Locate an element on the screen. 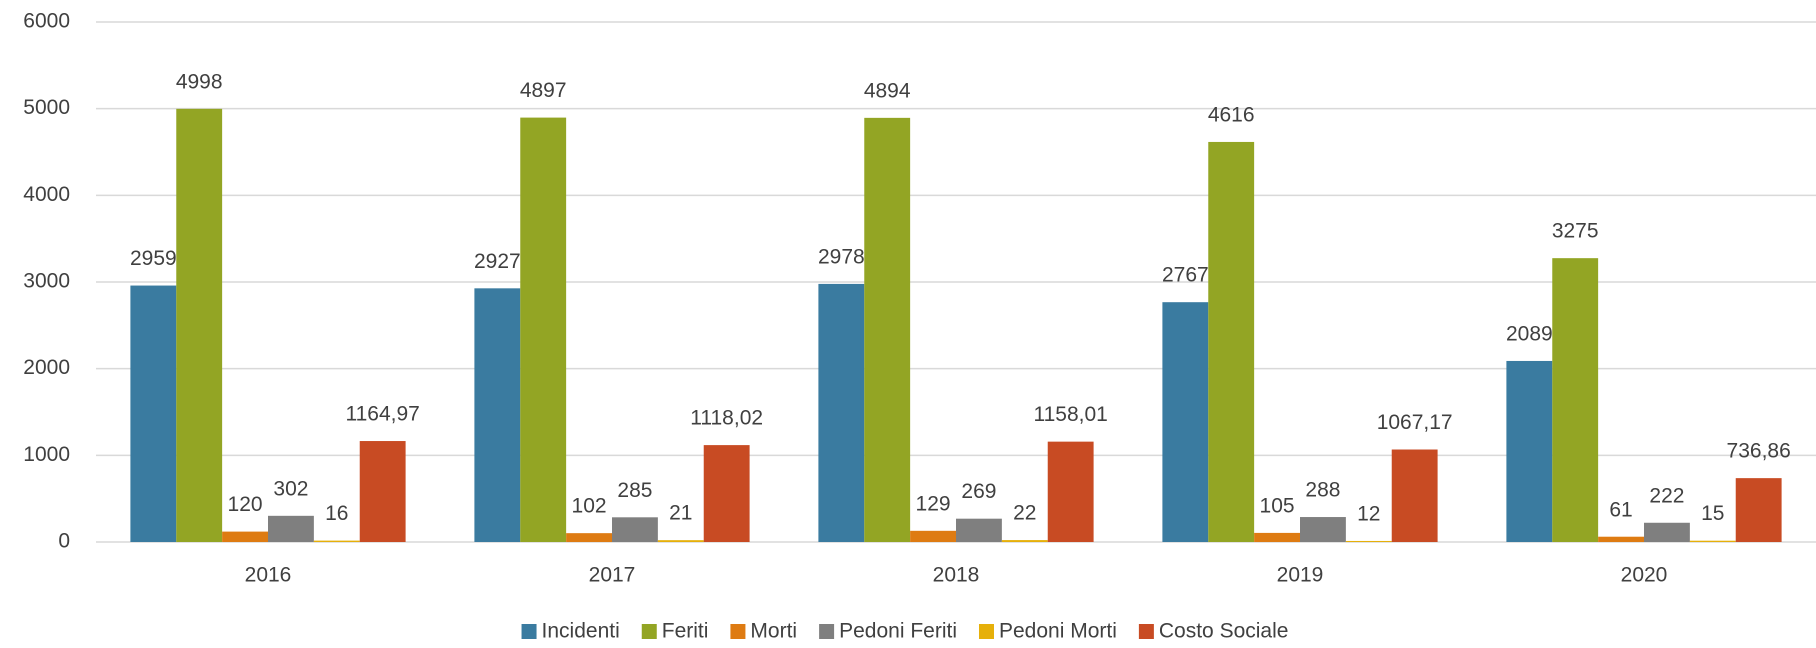 This screenshot has height=648, width=1816. data-label: 4897 is located at coordinates (543, 90).